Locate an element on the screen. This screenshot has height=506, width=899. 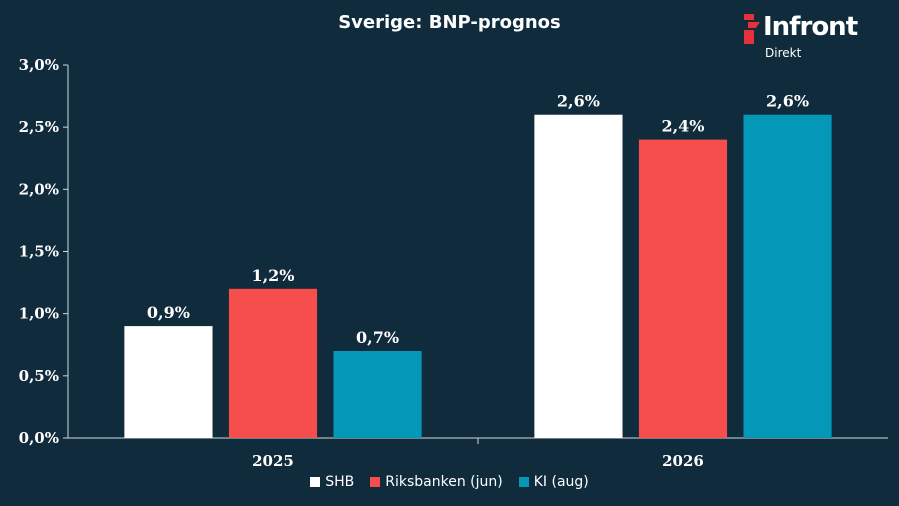
y-tick-label: 3,0% is located at coordinates (39, 65).